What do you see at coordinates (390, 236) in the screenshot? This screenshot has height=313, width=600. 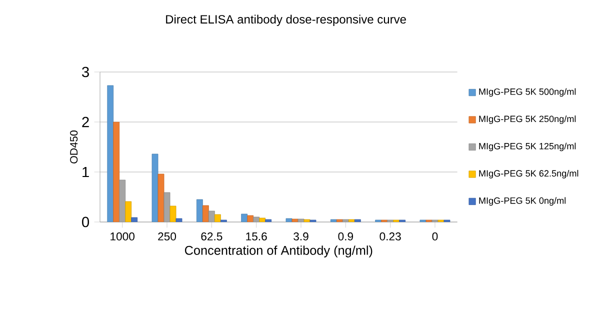 I see `x-tick-label: 0.23` at bounding box center [390, 236].